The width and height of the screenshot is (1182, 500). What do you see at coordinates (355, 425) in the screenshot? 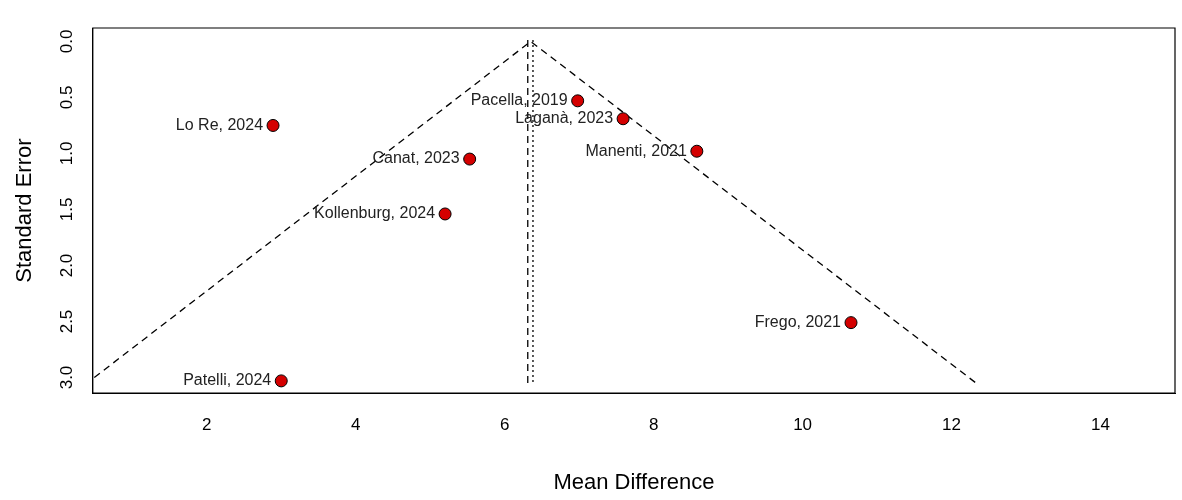
I see `x-tick-label: 4` at bounding box center [355, 425].